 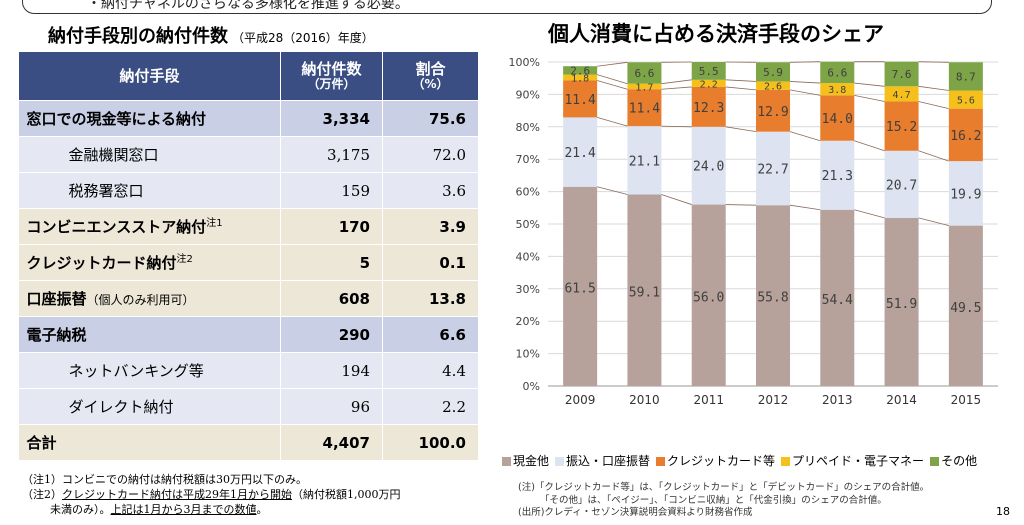 What do you see at coordinates (837, 119) in the screenshot?
I see `data-label: 14.0` at bounding box center [837, 119].